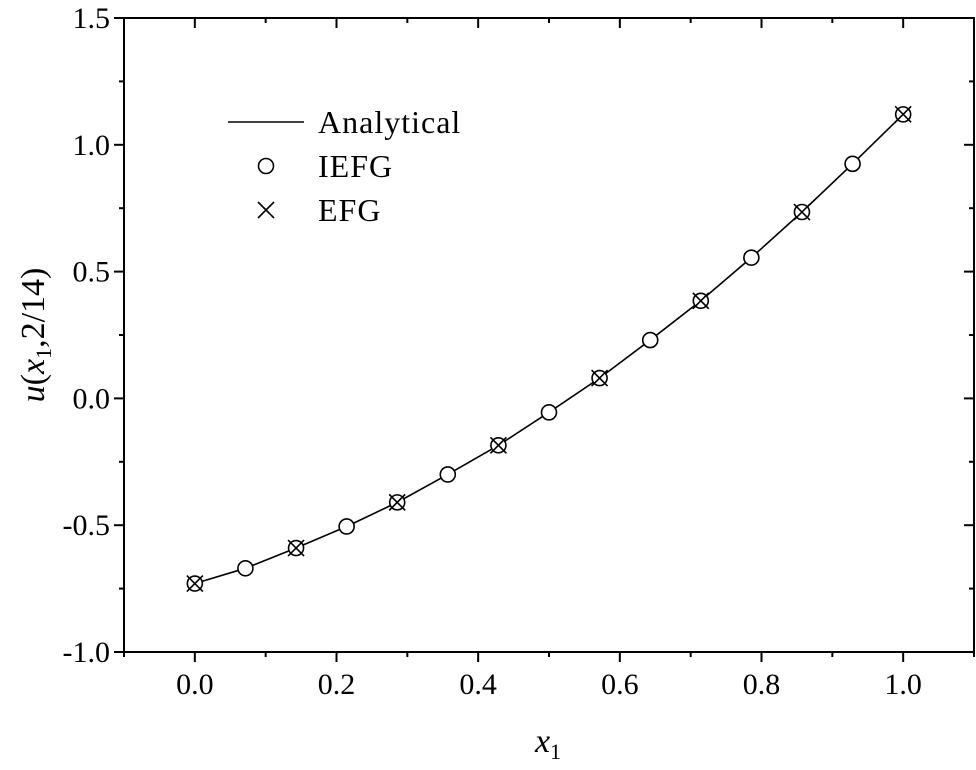 This screenshot has height=770, width=976. What do you see at coordinates (195, 684) in the screenshot?
I see `x-tick-label: 0.0` at bounding box center [195, 684].